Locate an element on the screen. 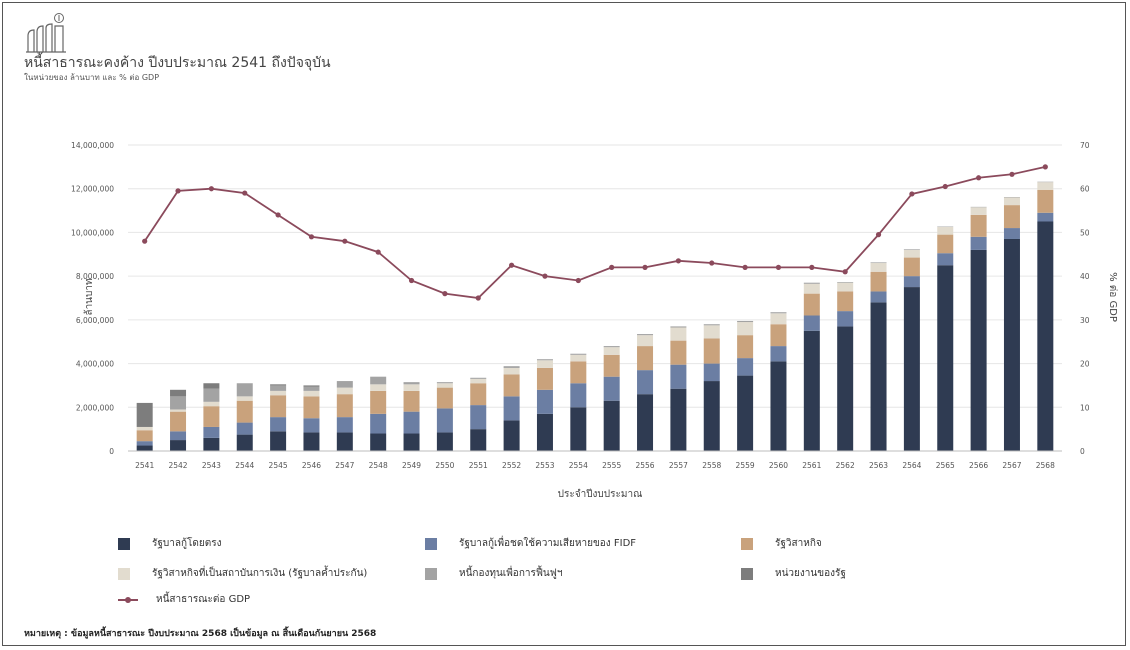 Image resolution: width=1130 pixels, height=650 pixels. y-axis-right: 0 10 20 30 40 50 60 70 is located at coordinates (1085, 298).